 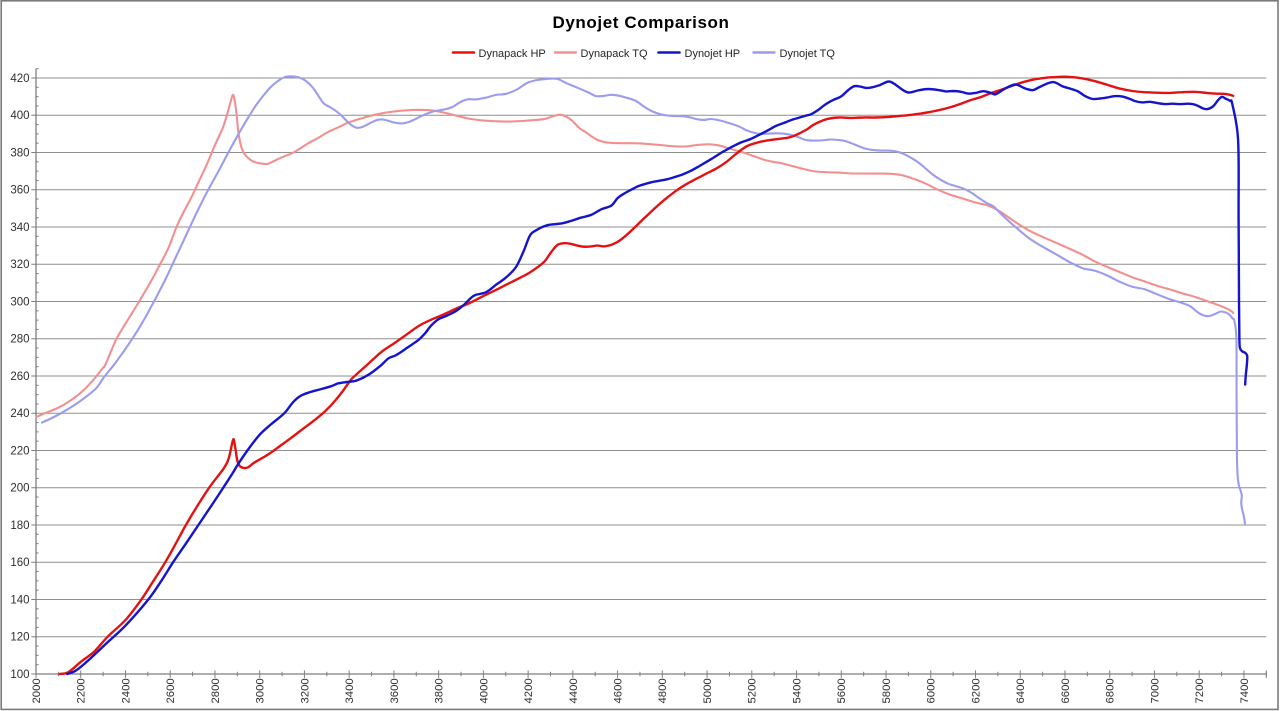 What do you see at coordinates (887, 690) in the screenshot?
I see `svg-text: 5800` at bounding box center [887, 690].